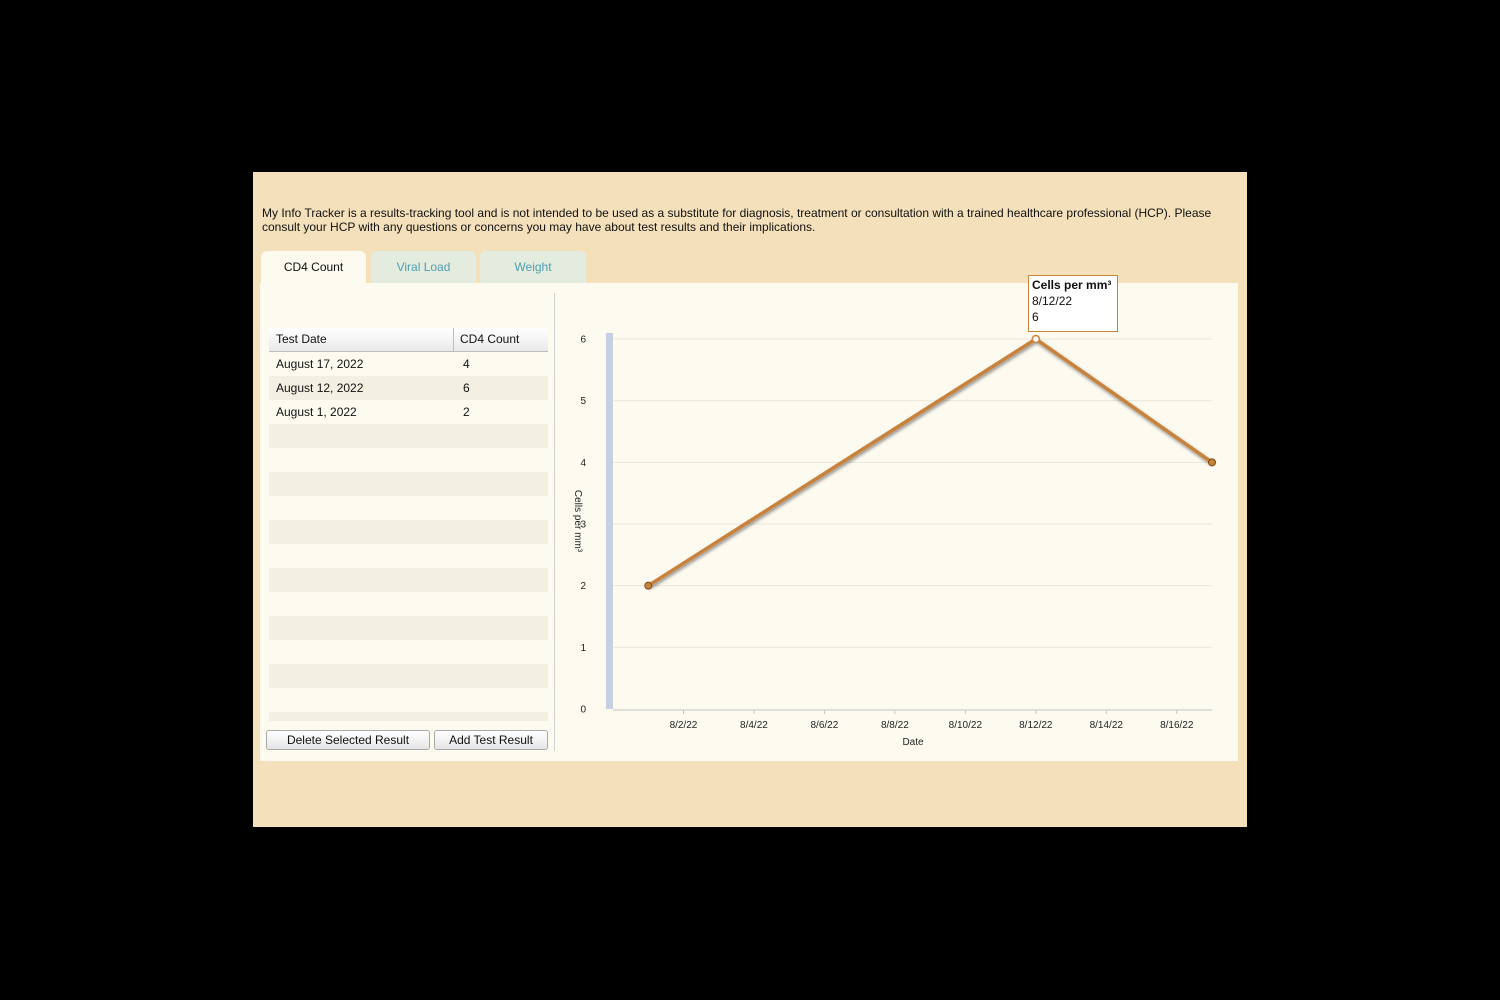  Describe the element at coordinates (583, 340) in the screenshot. I see `y-tick-label: 6` at that location.